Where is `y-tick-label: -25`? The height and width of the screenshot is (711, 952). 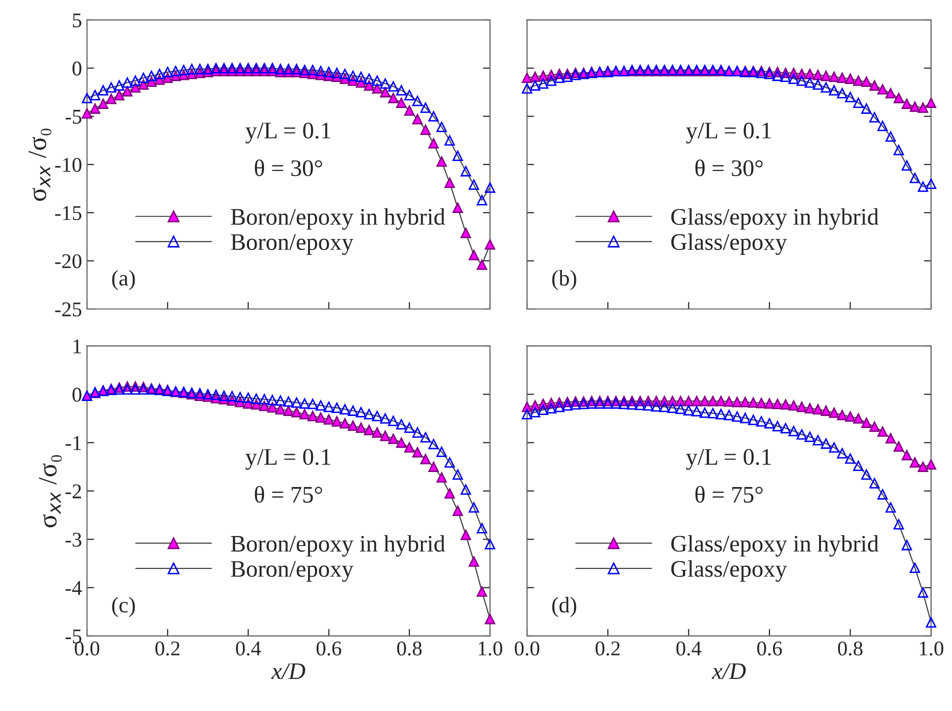
y-tick-label: -25 is located at coordinates (68, 309).